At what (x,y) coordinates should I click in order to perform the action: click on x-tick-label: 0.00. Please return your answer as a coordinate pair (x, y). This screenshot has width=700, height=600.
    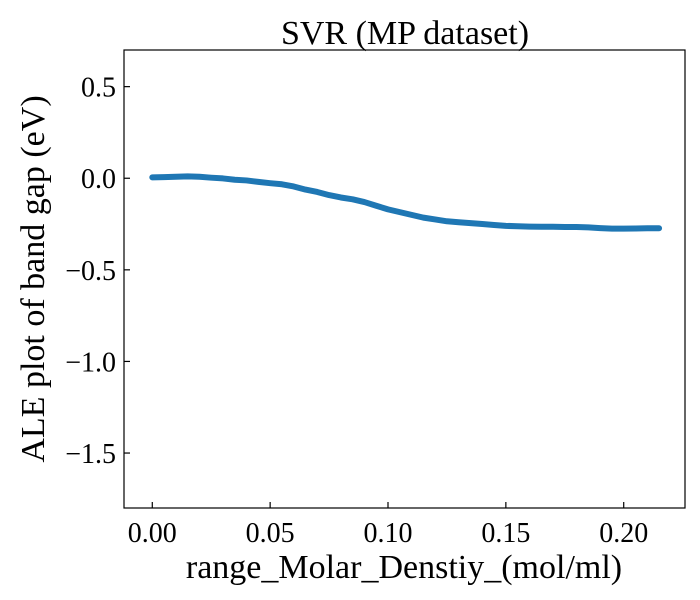
    Looking at the image, I should click on (152, 533).